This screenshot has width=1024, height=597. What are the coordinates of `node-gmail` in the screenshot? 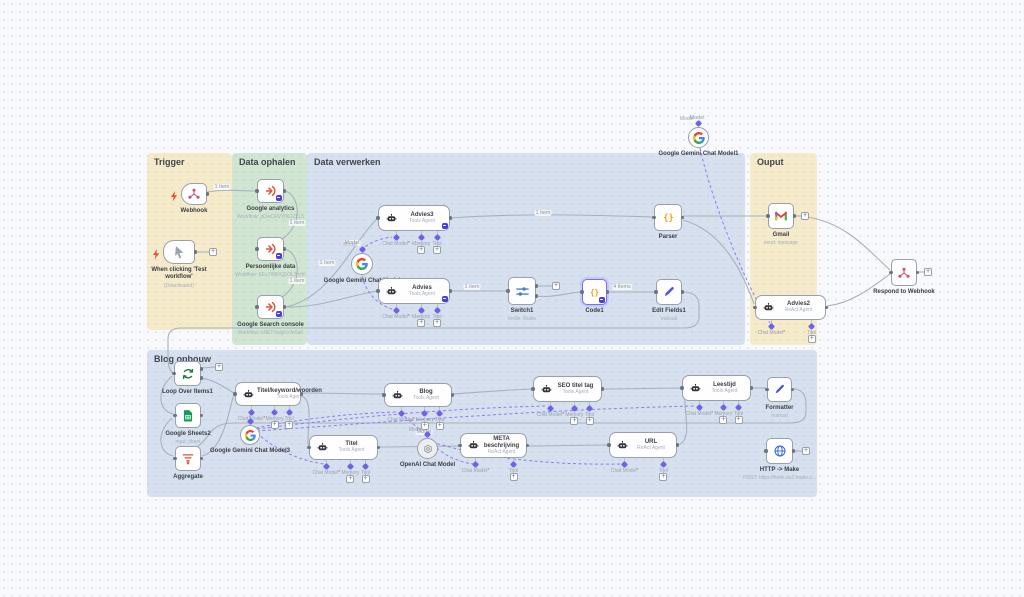 It's located at (781, 216).